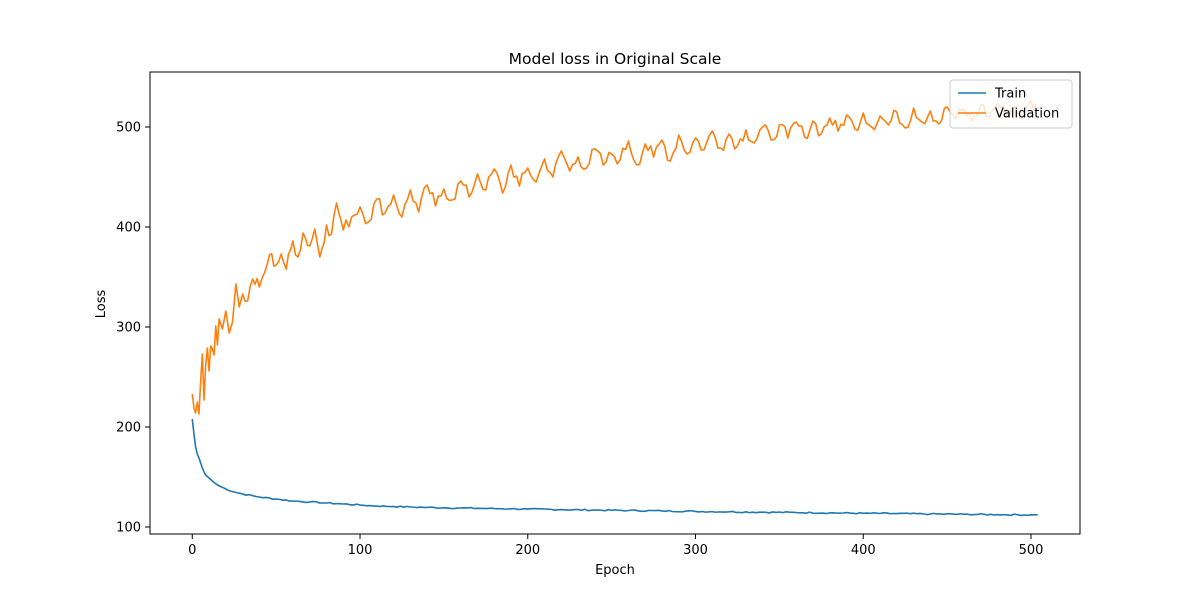 The image size is (1200, 600). I want to click on legend-label-validation: Validation, so click(1027, 114).